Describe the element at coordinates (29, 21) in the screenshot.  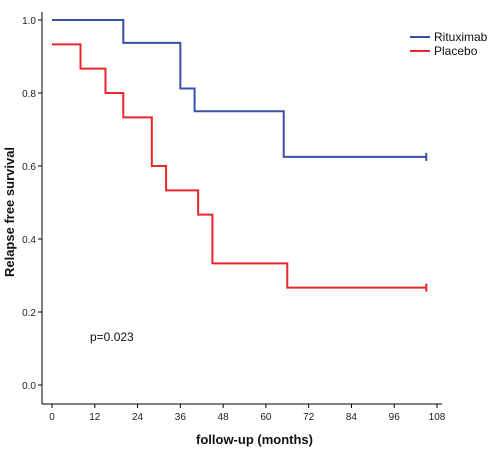
I see `y-tick-label: 1.0` at that location.